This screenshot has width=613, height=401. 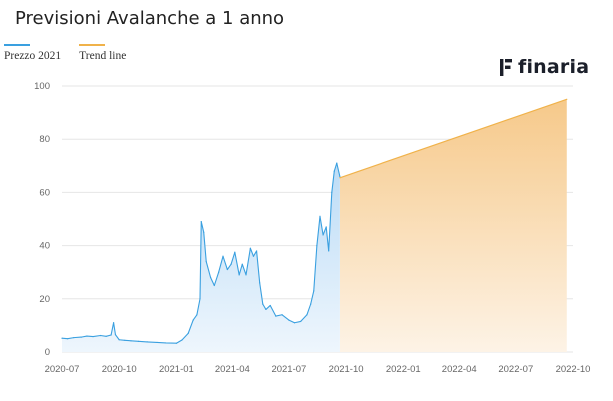 I want to click on legend-swatch-price, so click(x=17, y=45).